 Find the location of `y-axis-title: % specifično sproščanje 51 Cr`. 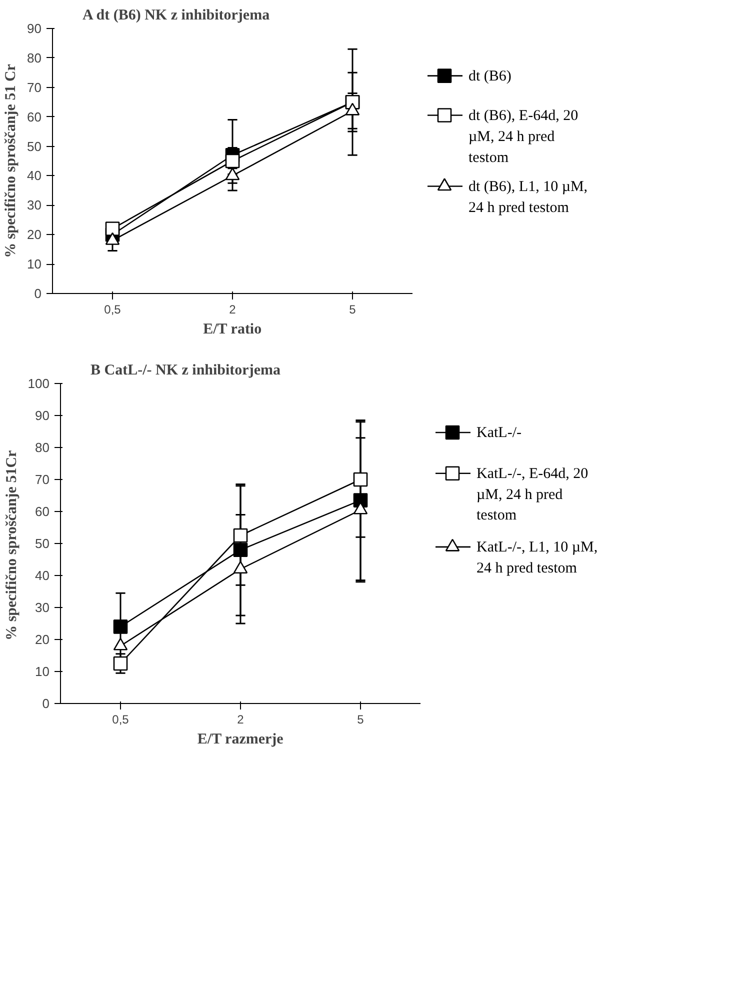

y-axis-title: % specifično sproščanje 51 Cr is located at coordinates (11, 161).